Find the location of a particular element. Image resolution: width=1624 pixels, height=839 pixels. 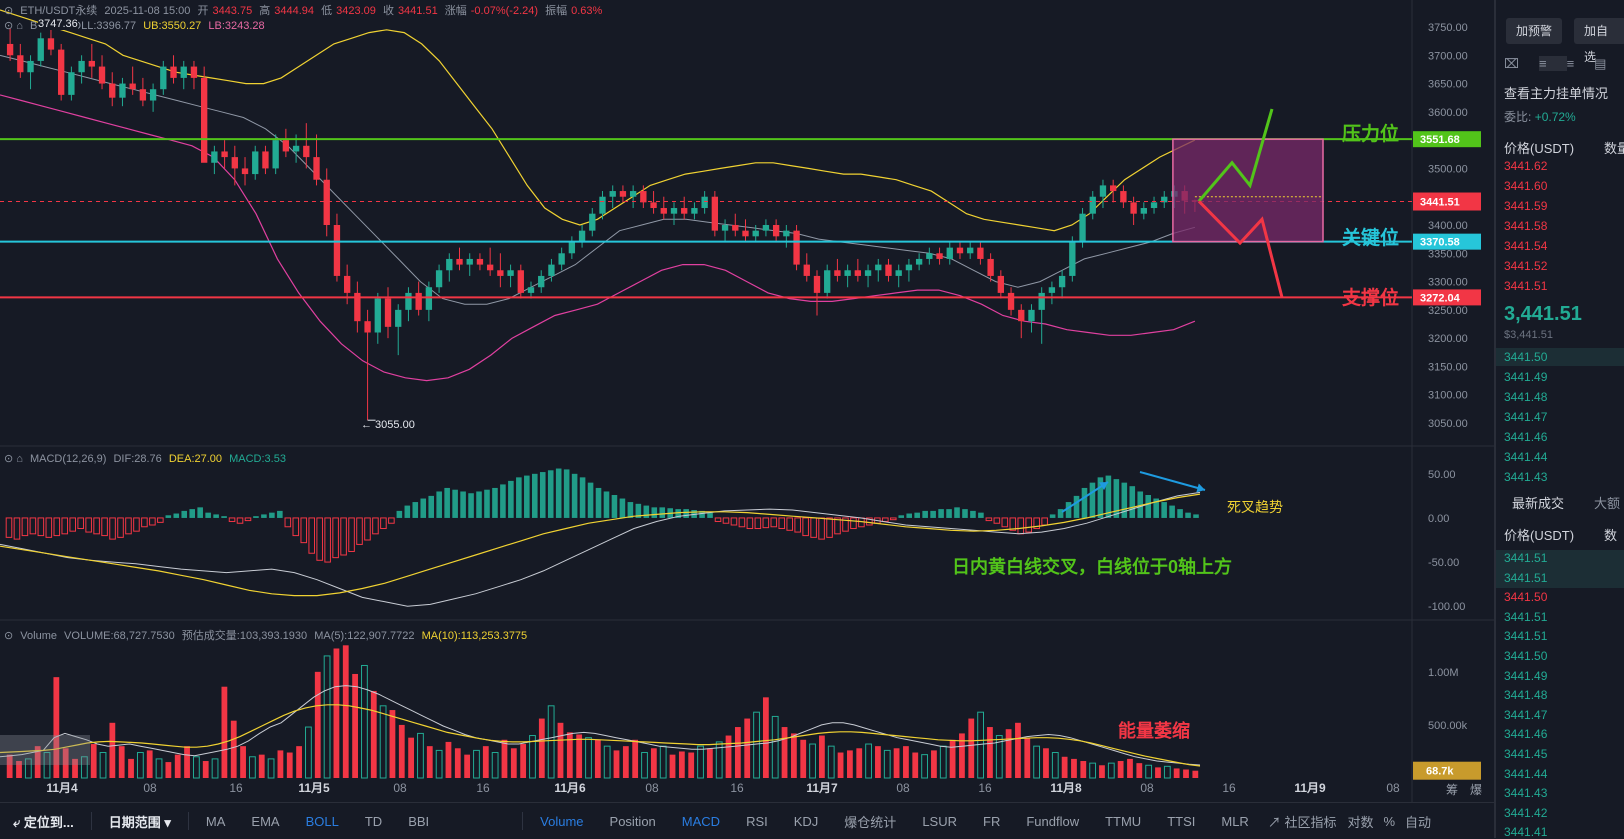

orderbook-split-icon: ▤ is located at coordinates (1609, 63).